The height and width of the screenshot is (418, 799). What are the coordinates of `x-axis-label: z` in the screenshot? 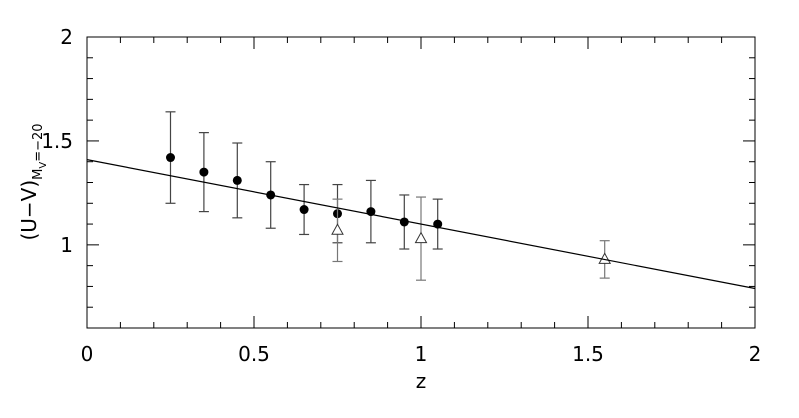 It's located at (421, 381).